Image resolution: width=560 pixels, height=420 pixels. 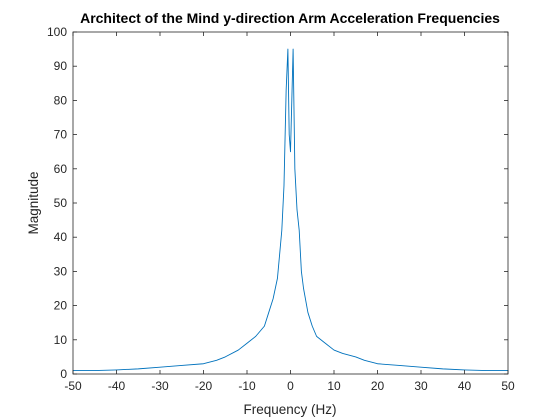 What do you see at coordinates (61, 169) in the screenshot?
I see `y-tick-label: 60` at bounding box center [61, 169].